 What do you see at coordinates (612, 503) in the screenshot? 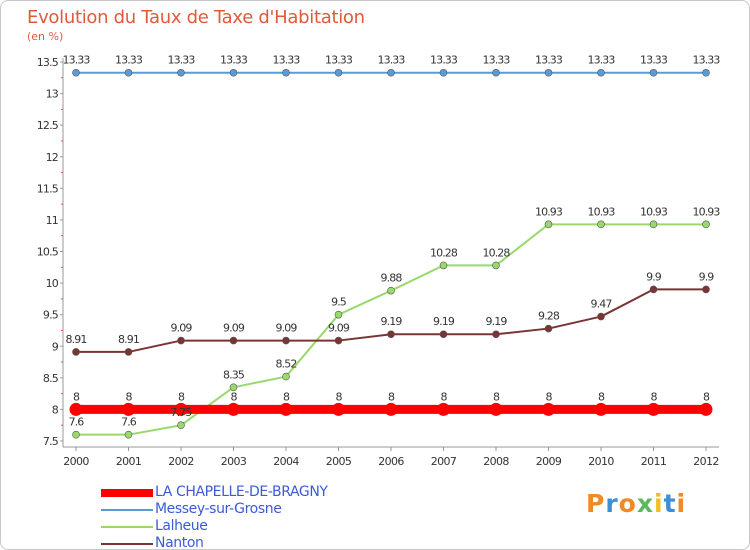
I see `logo-letter: r` at bounding box center [612, 503].